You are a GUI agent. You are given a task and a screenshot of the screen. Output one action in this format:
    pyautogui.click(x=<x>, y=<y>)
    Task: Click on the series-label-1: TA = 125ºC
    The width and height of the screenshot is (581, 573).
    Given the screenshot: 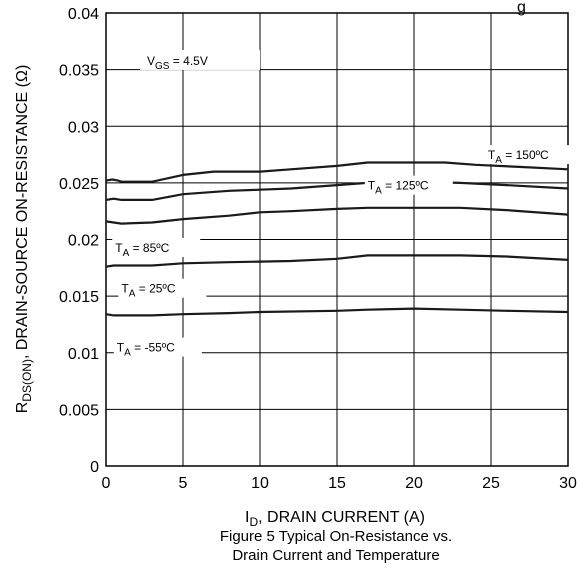 What is the action you would take?
    pyautogui.click(x=398, y=188)
    